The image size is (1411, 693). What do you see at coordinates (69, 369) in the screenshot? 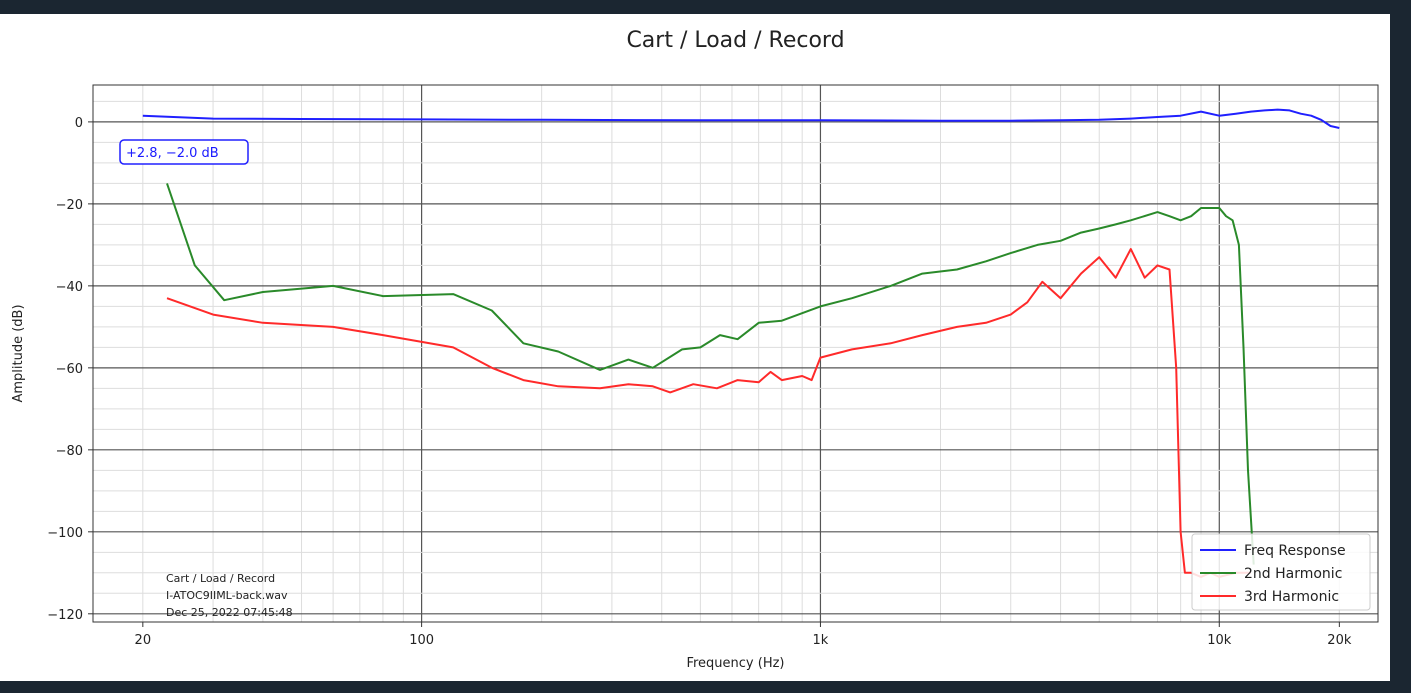
I see `y-tick-label: −60` at bounding box center [69, 369].